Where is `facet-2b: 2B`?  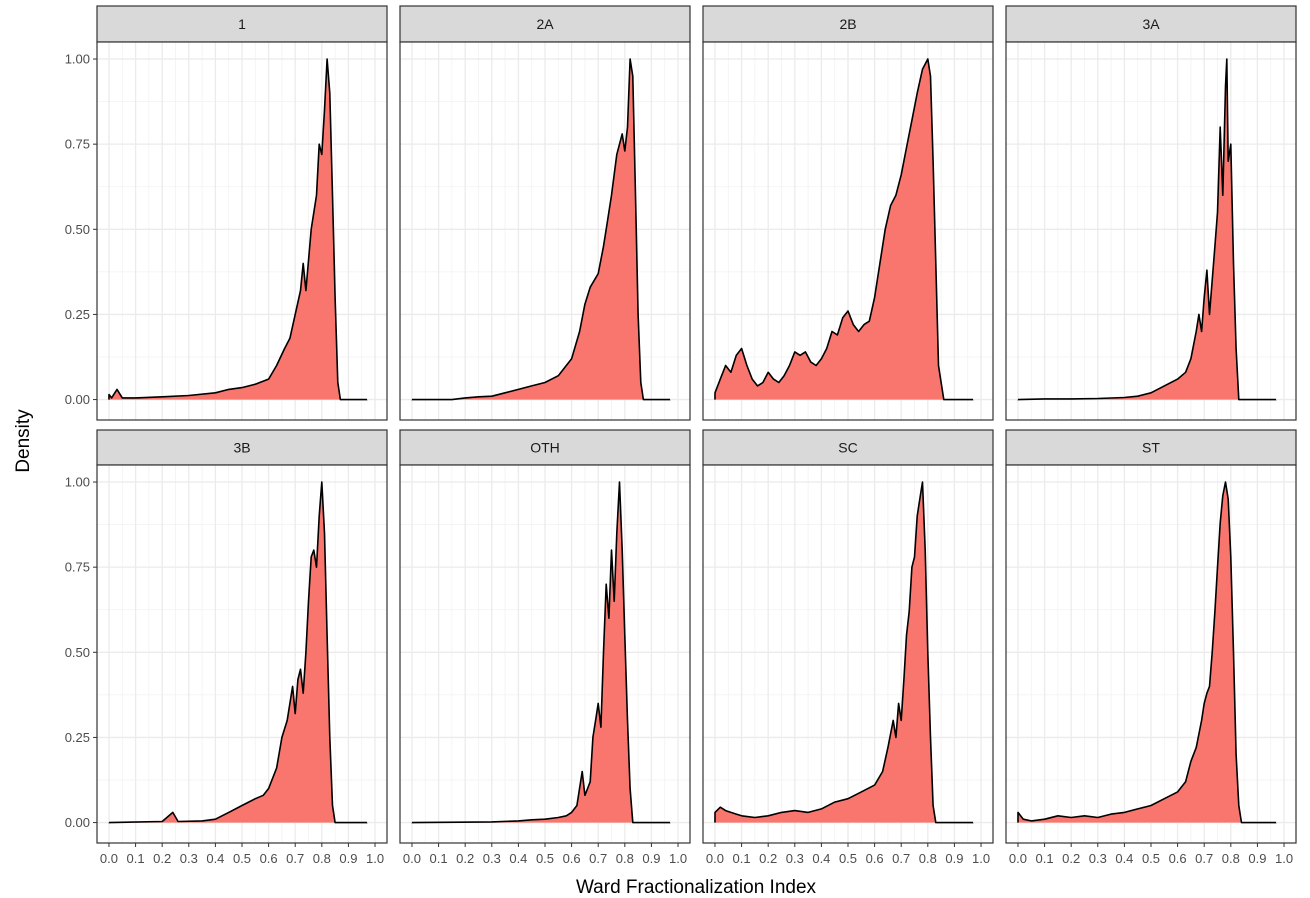 facet-2b: 2B is located at coordinates (848, 213).